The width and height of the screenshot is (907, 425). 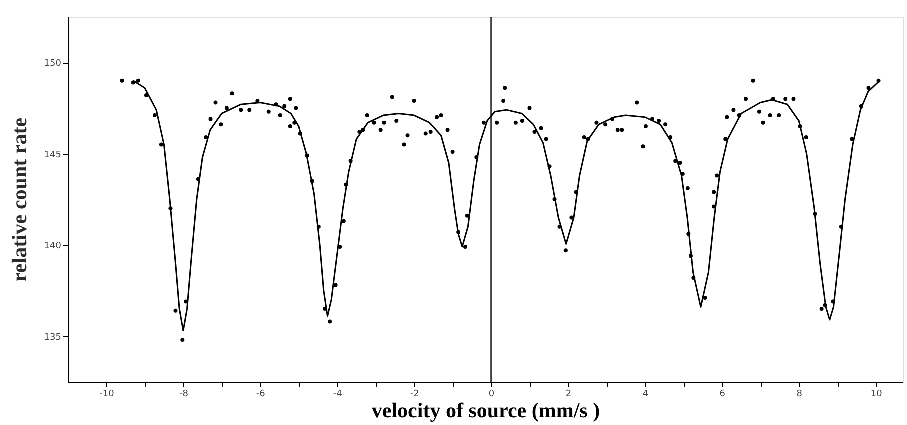 What do you see at coordinates (53, 155) in the screenshot?
I see `y-tick-label: 145` at bounding box center [53, 155].